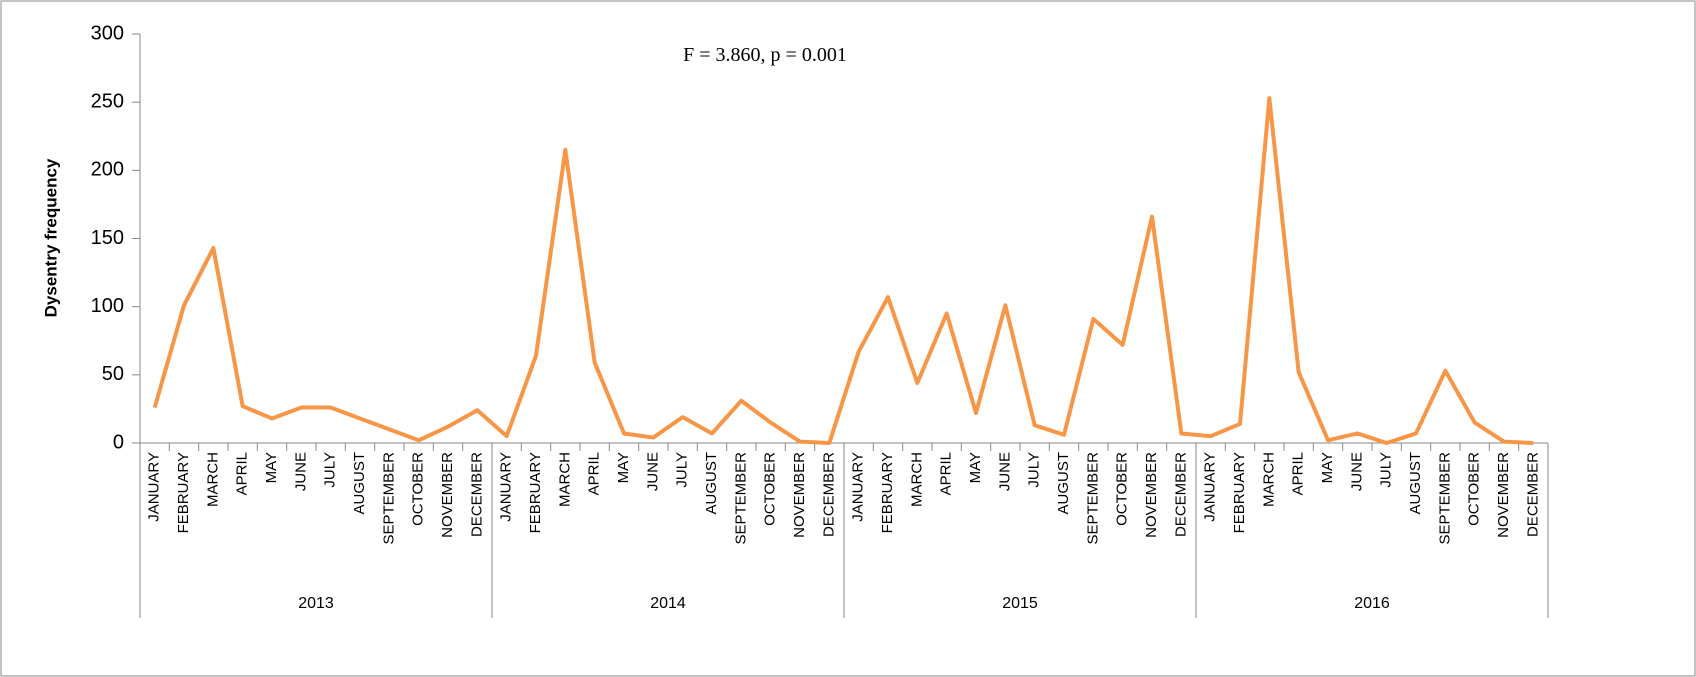  What do you see at coordinates (50, 237) in the screenshot?
I see `y-axis-title: Dysentry frequency` at bounding box center [50, 237].